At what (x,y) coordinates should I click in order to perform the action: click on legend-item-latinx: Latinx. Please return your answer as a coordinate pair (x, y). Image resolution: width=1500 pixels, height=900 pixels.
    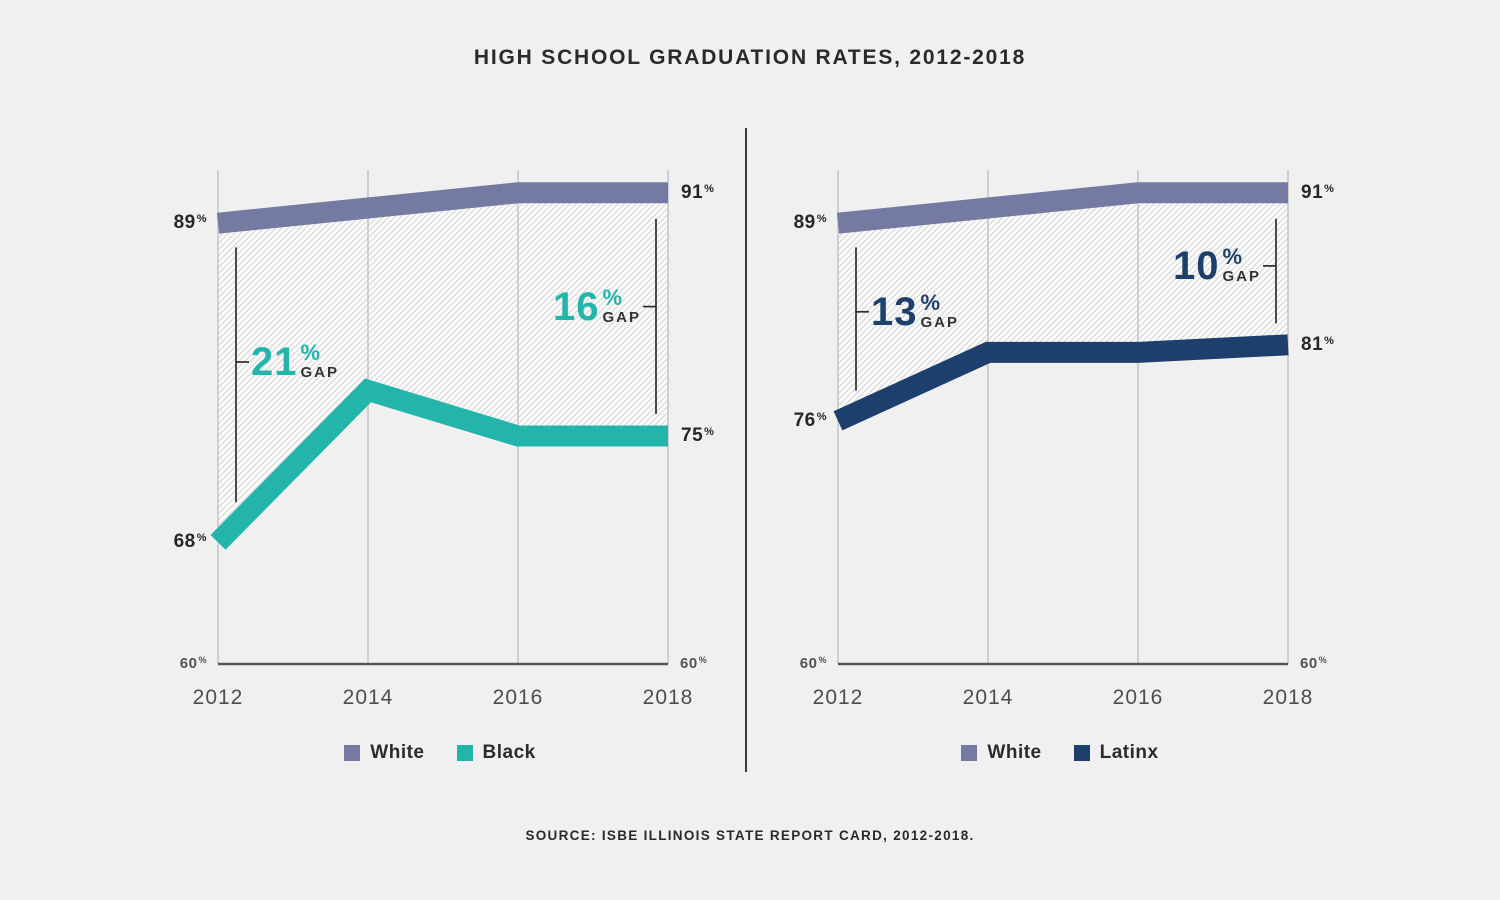
    Looking at the image, I should click on (1116, 753).